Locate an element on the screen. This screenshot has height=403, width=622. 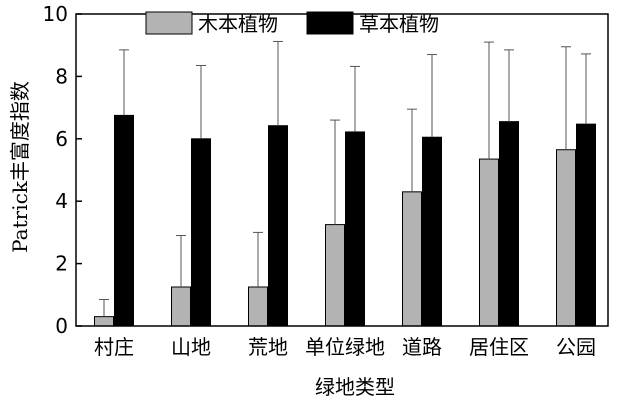
y-tick-label: 0 is located at coordinates (61, 326).